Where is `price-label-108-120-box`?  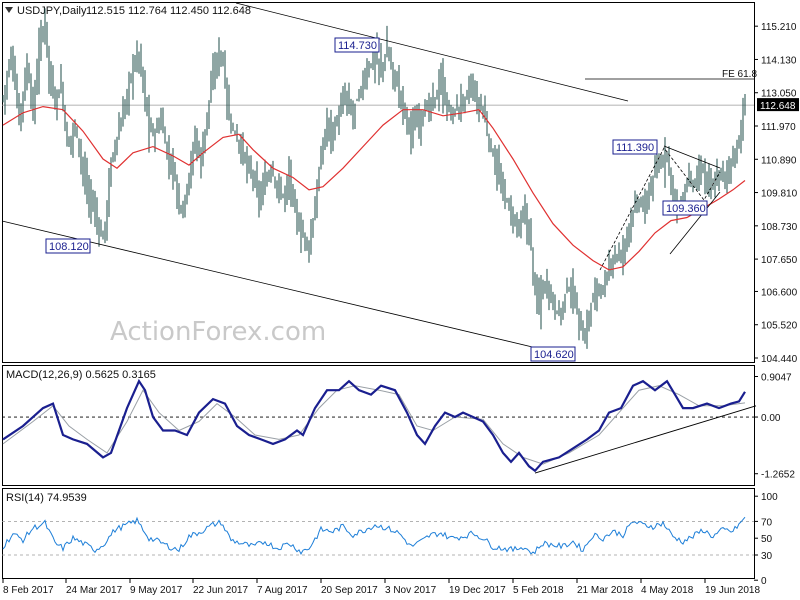 price-label-108-120-box is located at coordinates (68, 246).